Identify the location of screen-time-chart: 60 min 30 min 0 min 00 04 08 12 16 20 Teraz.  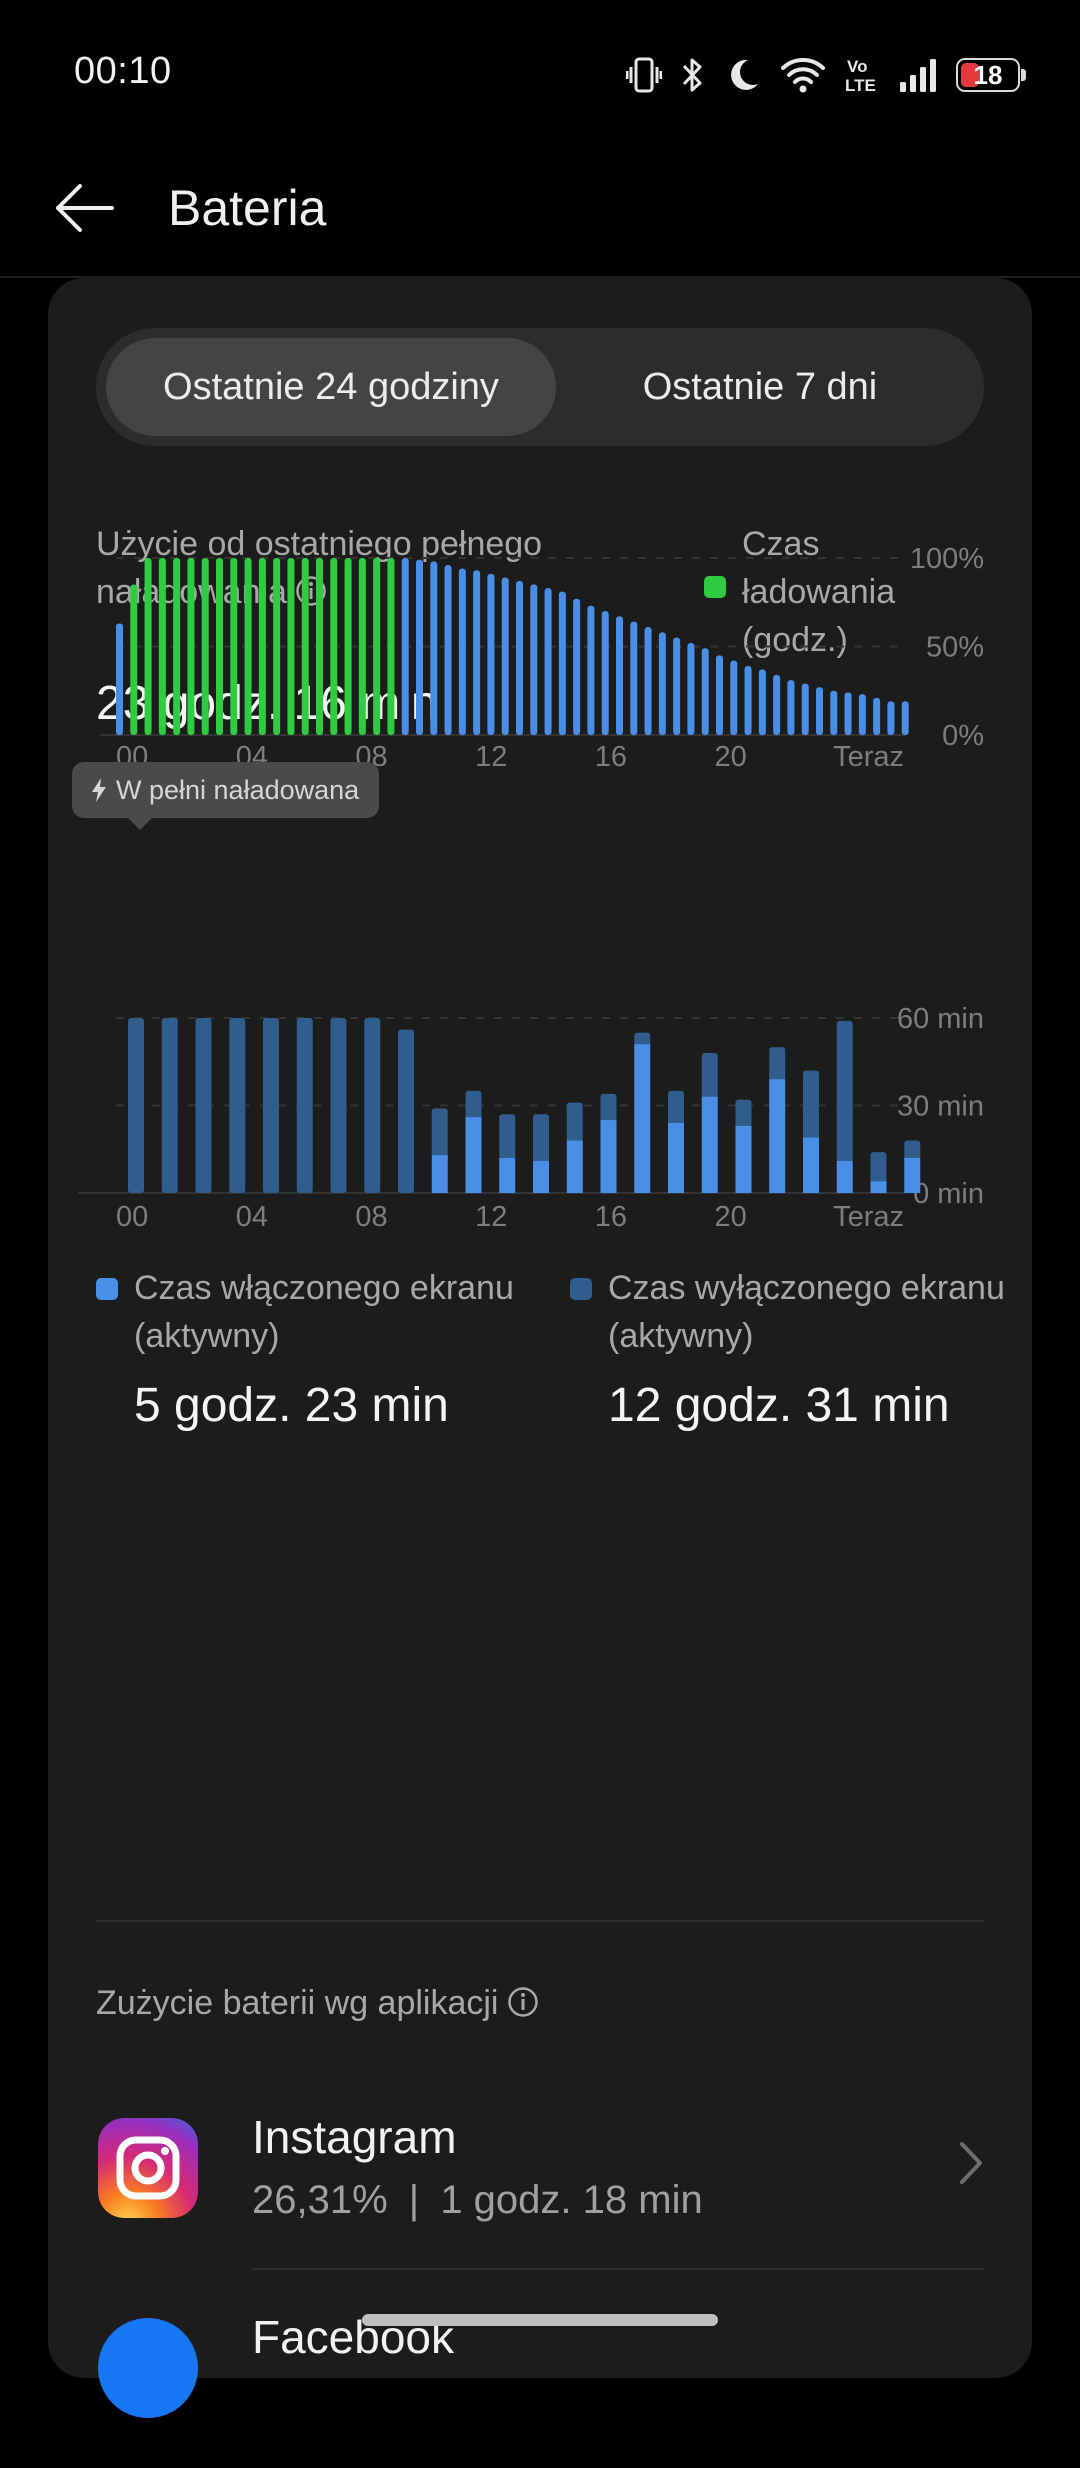
(531, 1118).